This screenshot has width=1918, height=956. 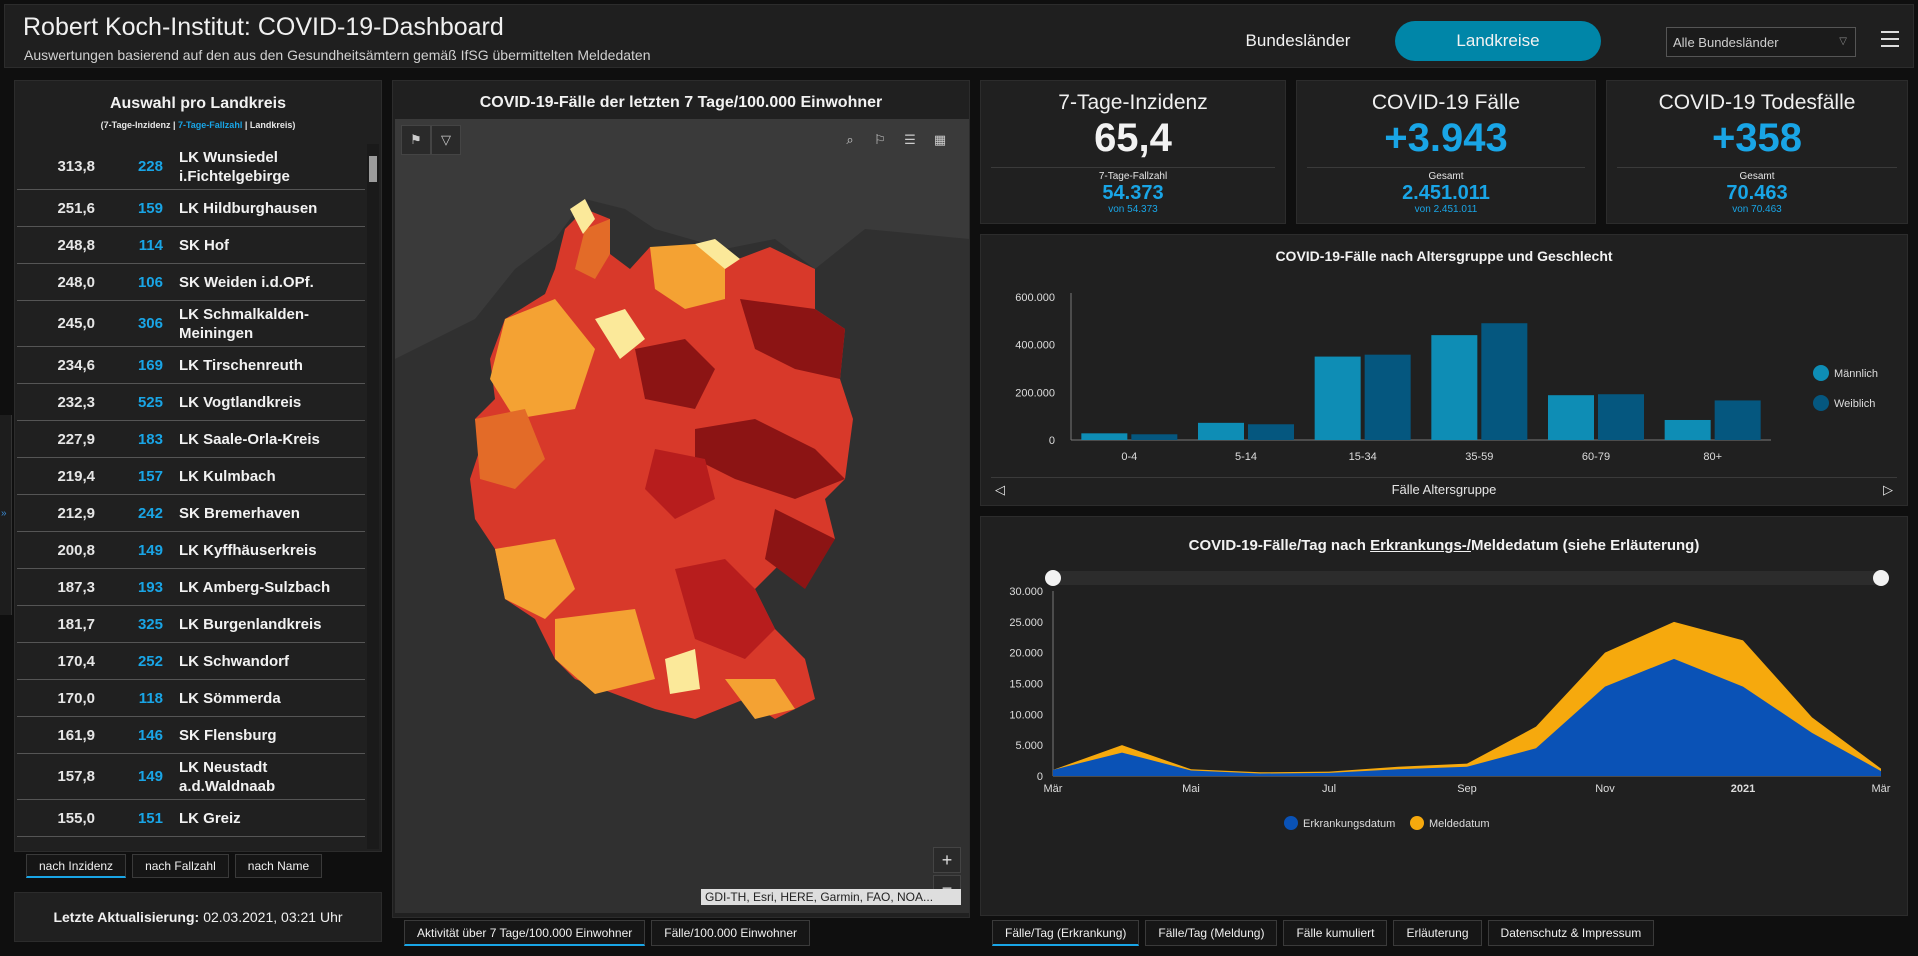 I want to click on bar-männlich-60-79, so click(x=1571, y=417).